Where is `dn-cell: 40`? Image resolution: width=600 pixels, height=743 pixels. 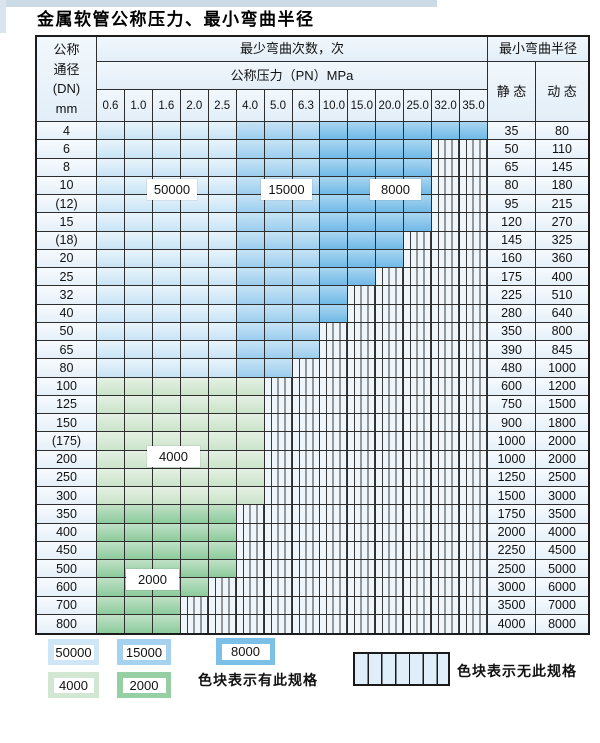
dn-cell: 40 is located at coordinates (67, 313).